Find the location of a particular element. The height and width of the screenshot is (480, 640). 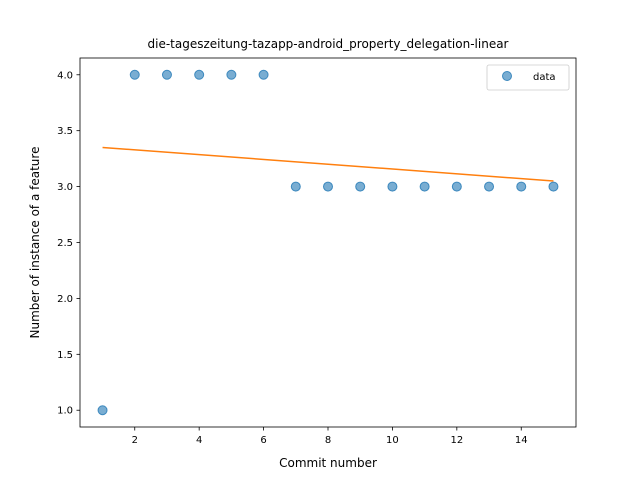

x-tick-label: 8 is located at coordinates (328, 440).